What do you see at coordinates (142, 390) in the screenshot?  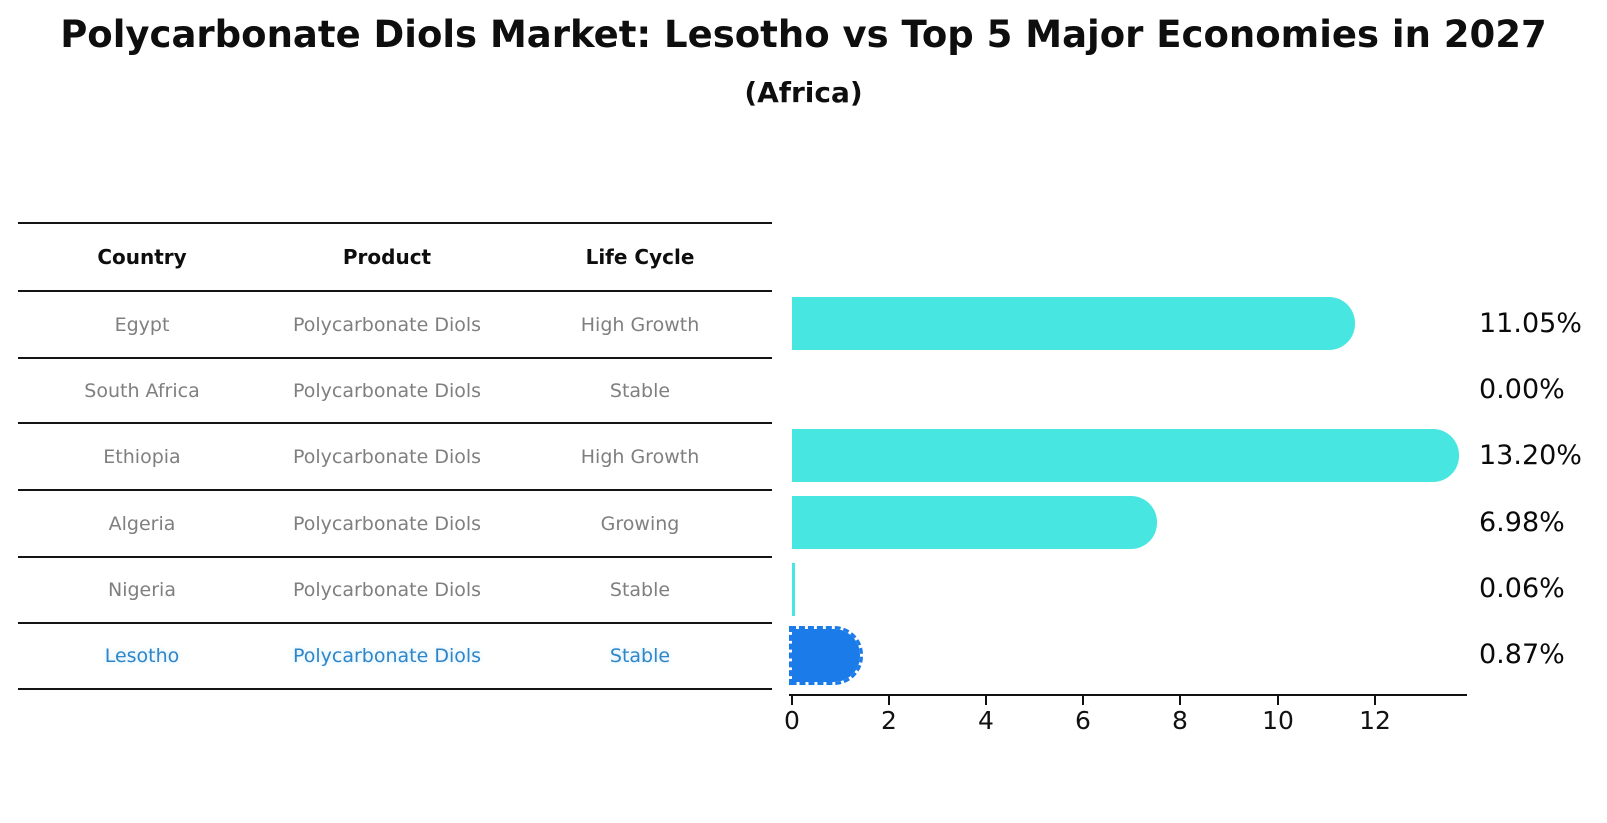 I see `cell-country: South Africa` at bounding box center [142, 390].